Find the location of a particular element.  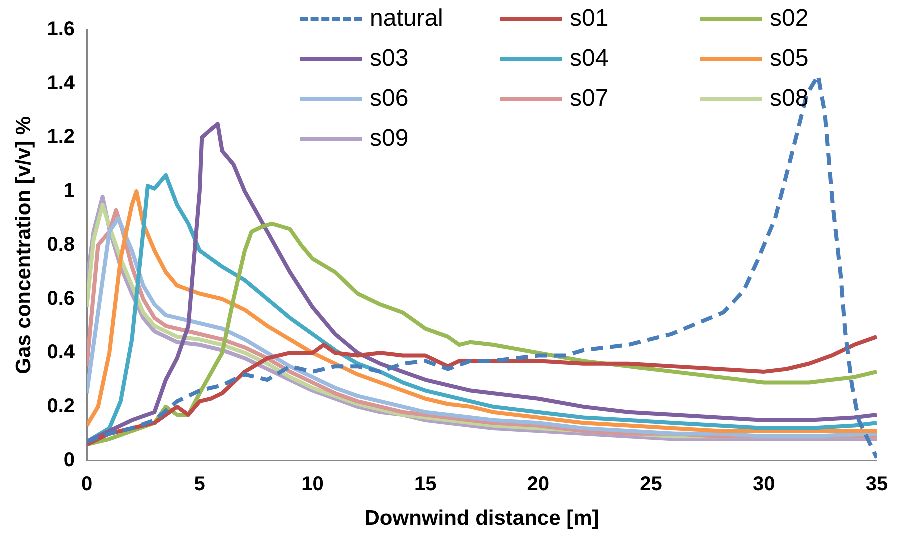

x-tick-label: 25 is located at coordinates (651, 484).